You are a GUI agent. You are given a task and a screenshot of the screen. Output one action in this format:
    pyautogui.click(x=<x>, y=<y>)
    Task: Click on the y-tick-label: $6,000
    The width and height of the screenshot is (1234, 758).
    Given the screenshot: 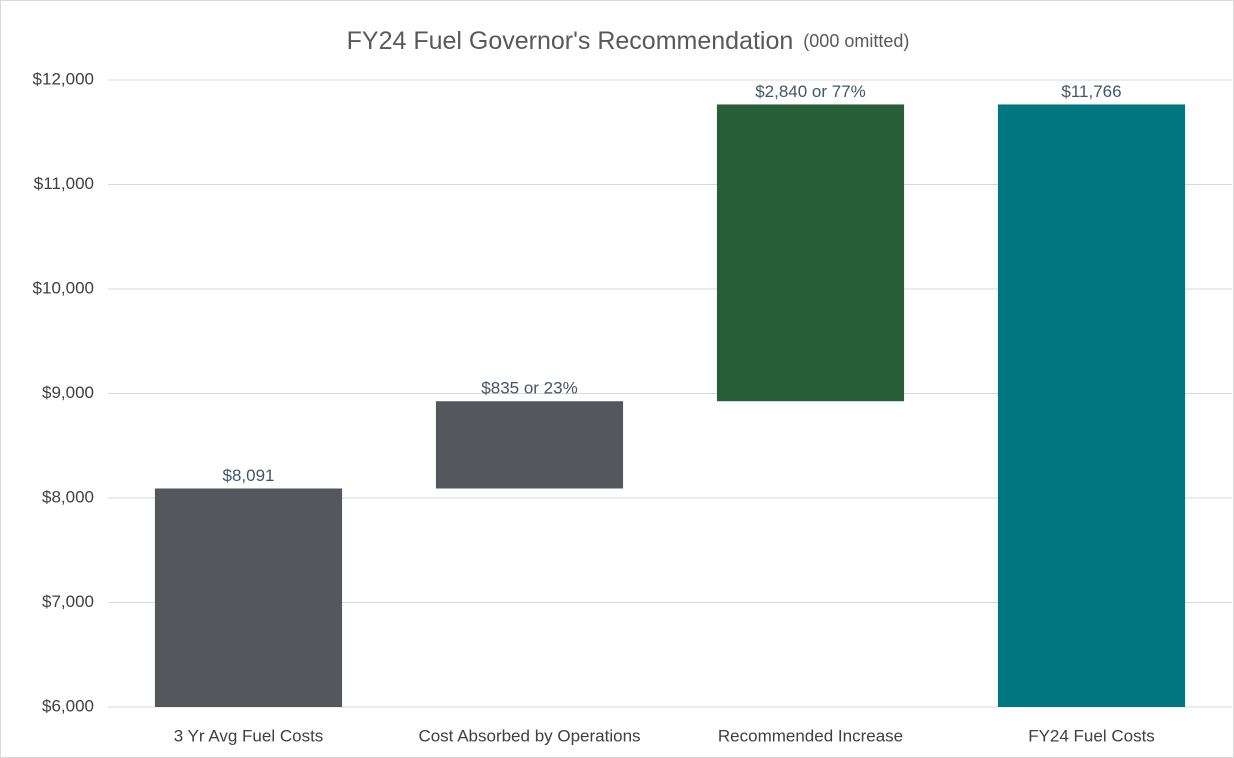 What is the action you would take?
    pyautogui.click(x=68, y=705)
    